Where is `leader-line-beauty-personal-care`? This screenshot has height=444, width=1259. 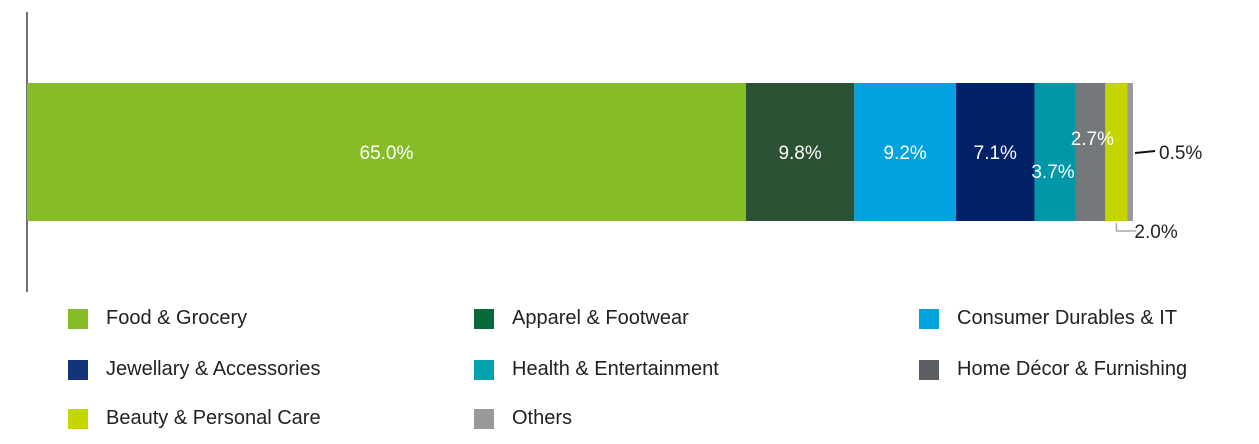 leader-line-beauty-personal-care is located at coordinates (1126, 227).